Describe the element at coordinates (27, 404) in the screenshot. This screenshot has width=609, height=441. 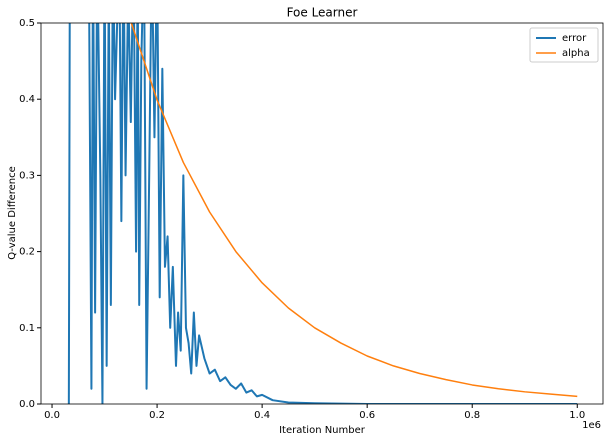
I see `y-tick-label: 0.0` at that location.